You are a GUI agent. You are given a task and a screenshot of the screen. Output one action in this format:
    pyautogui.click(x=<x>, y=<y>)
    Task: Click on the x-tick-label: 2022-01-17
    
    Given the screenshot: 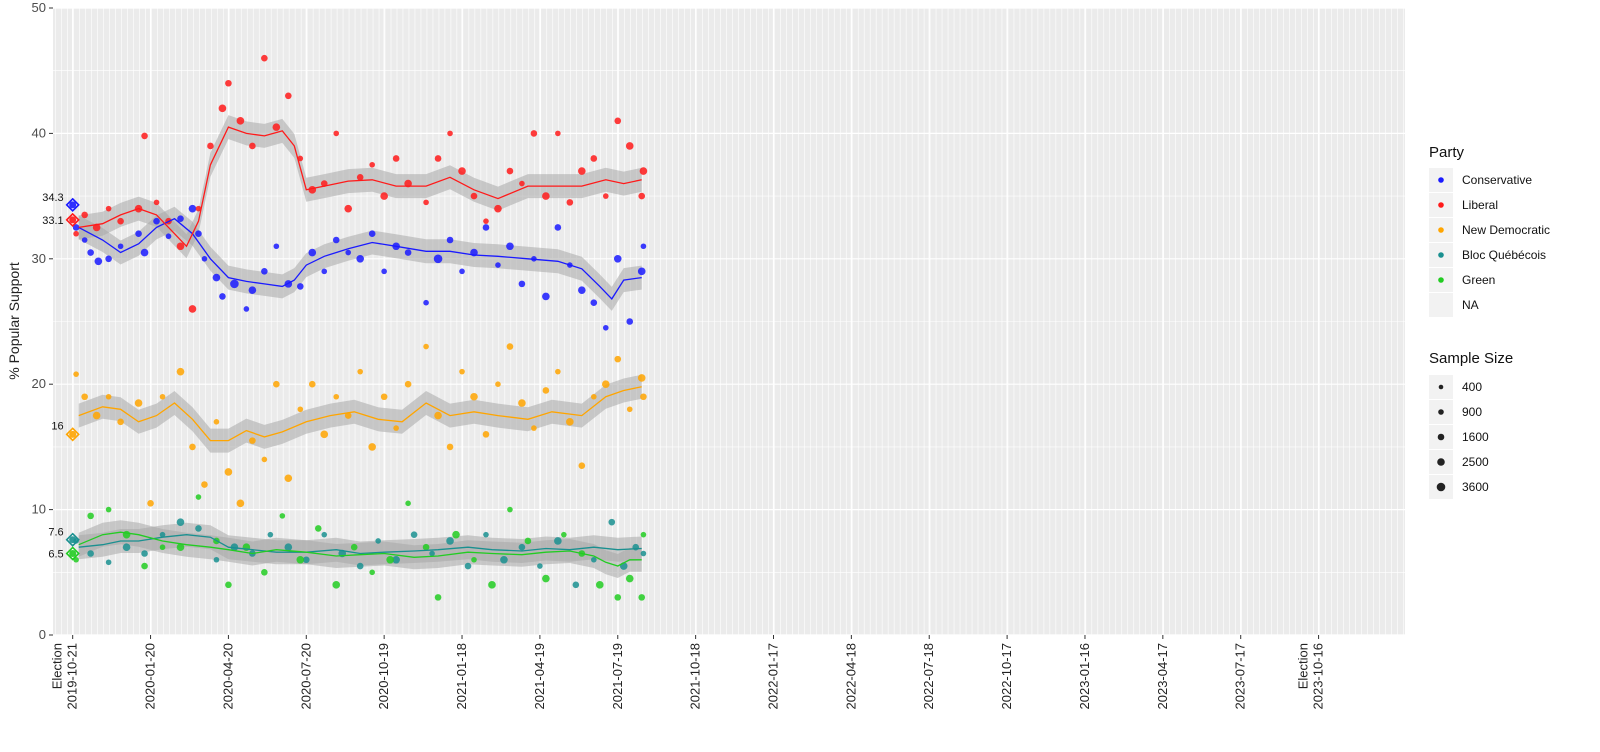 What is the action you would take?
    pyautogui.click(x=772, y=676)
    